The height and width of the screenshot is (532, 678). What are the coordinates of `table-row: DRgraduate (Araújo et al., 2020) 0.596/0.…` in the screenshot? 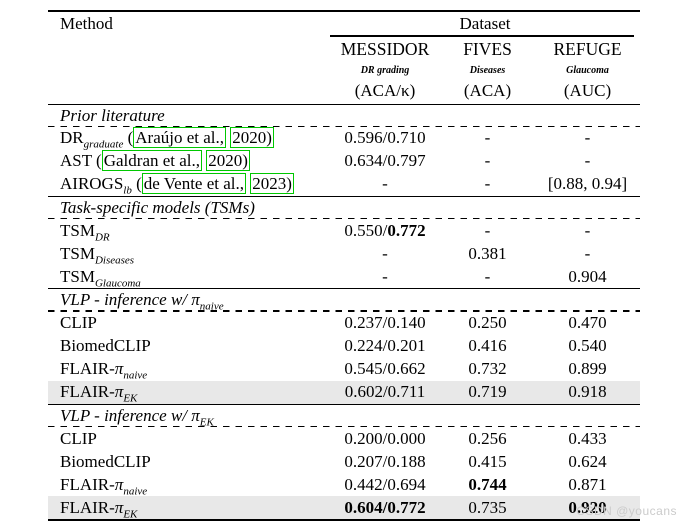 It's located at (344, 138).